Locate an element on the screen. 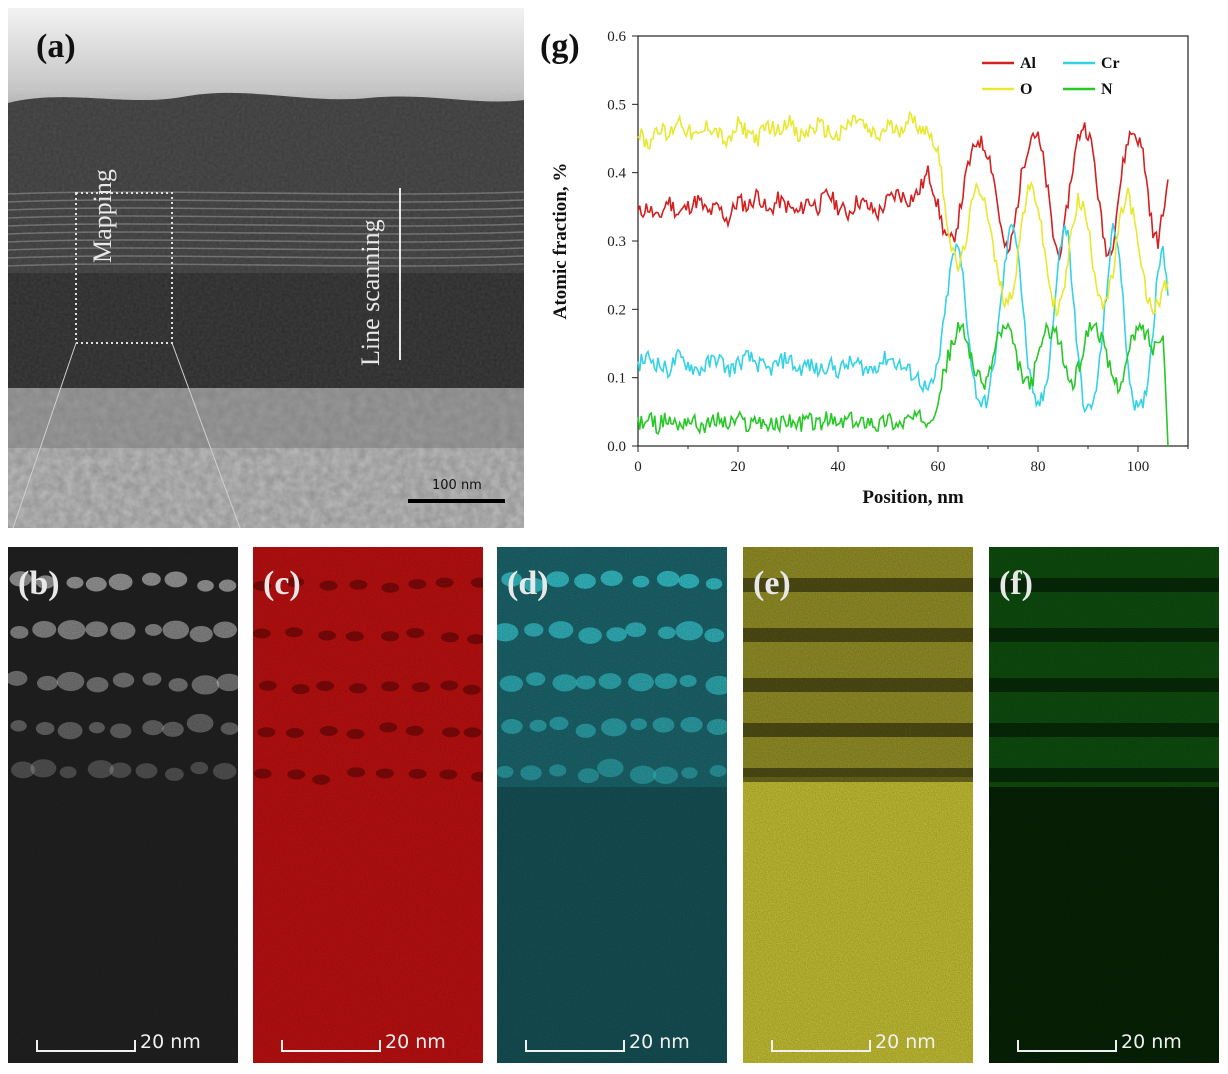 Image resolution: width=1228 pixels, height=1074 pixels. panel-e-label: (e) is located at coordinates (772, 583).